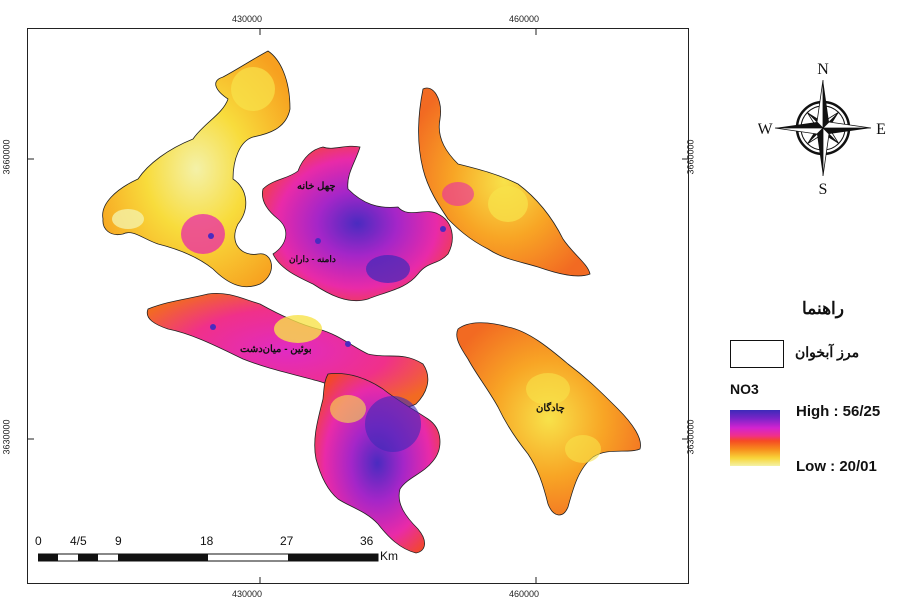 This screenshot has height=605, width=914. What do you see at coordinates (247, 594) in the screenshot?
I see `x-tick-label-bottom-1: 430000` at bounding box center [247, 594].